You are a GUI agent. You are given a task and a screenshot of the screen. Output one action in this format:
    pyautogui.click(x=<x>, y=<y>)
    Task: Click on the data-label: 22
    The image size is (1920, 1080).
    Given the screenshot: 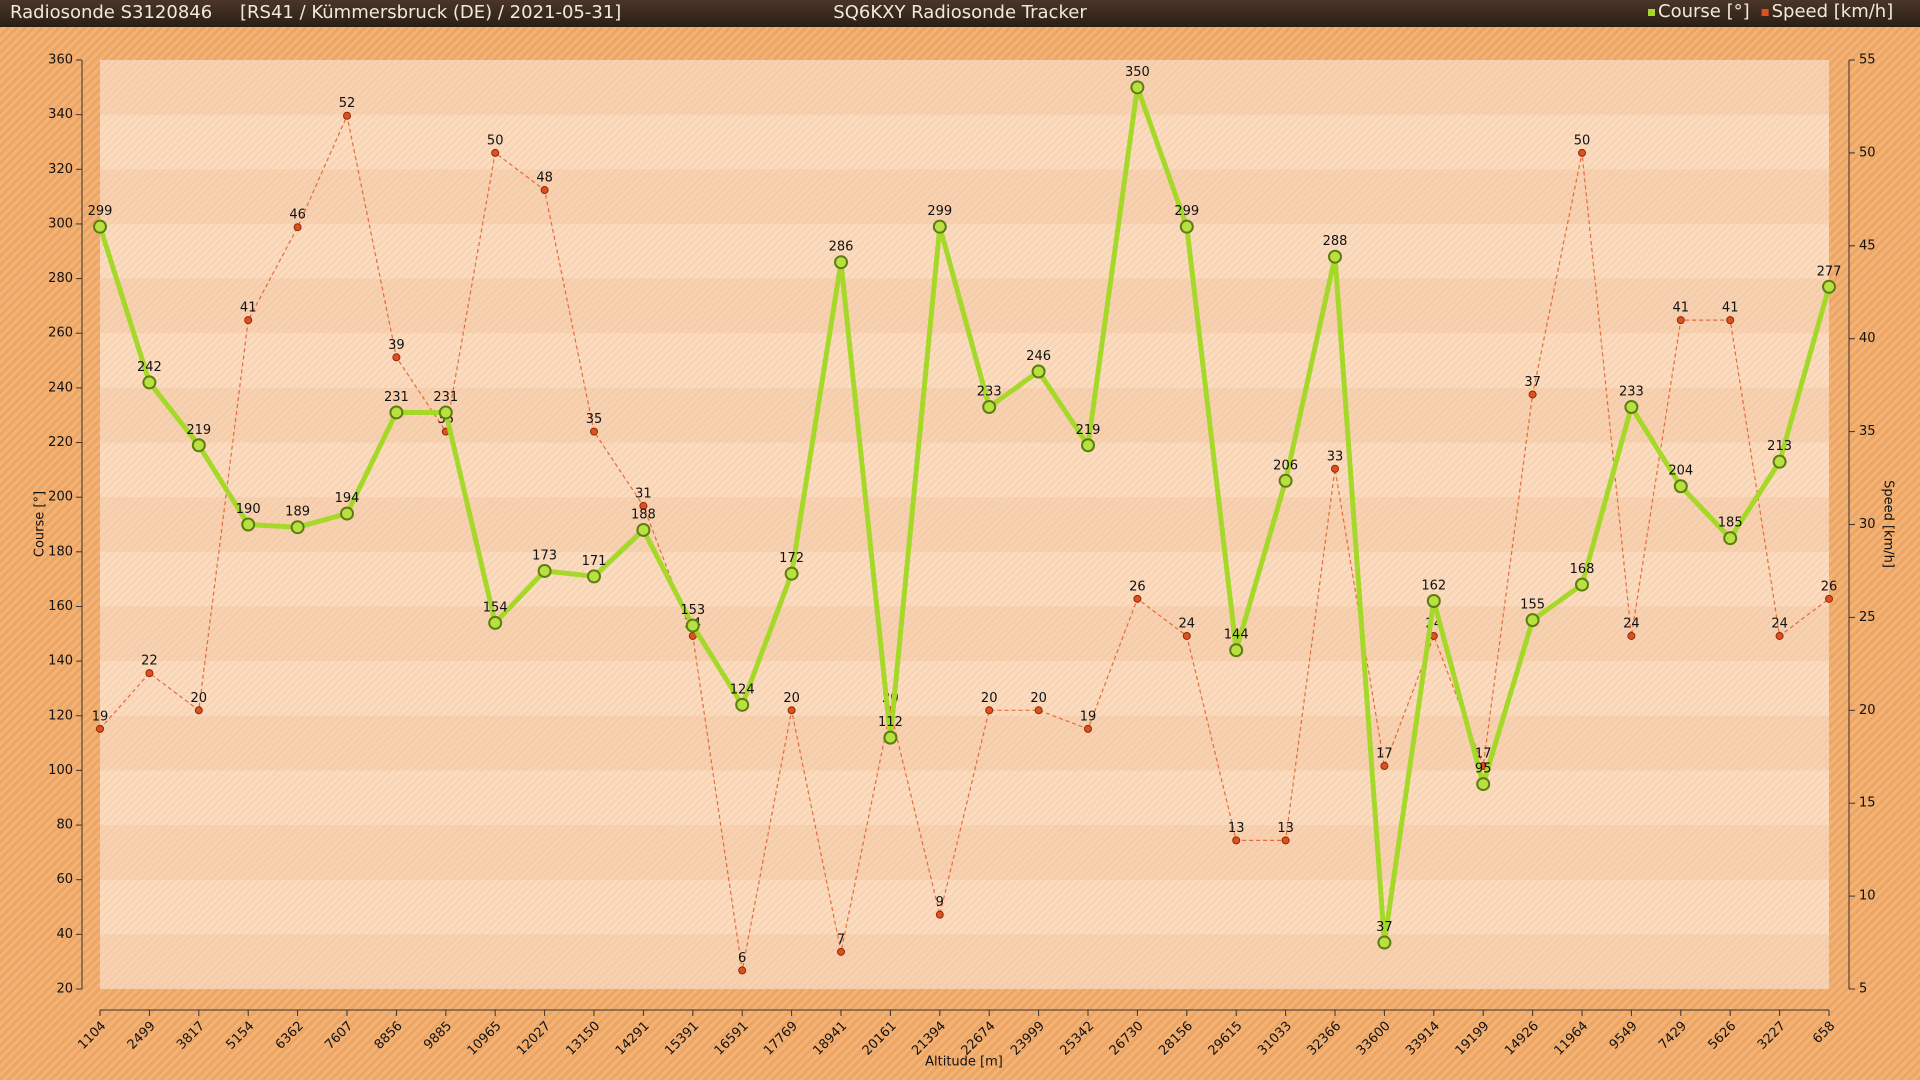 What is the action you would take?
    pyautogui.click(x=149, y=661)
    